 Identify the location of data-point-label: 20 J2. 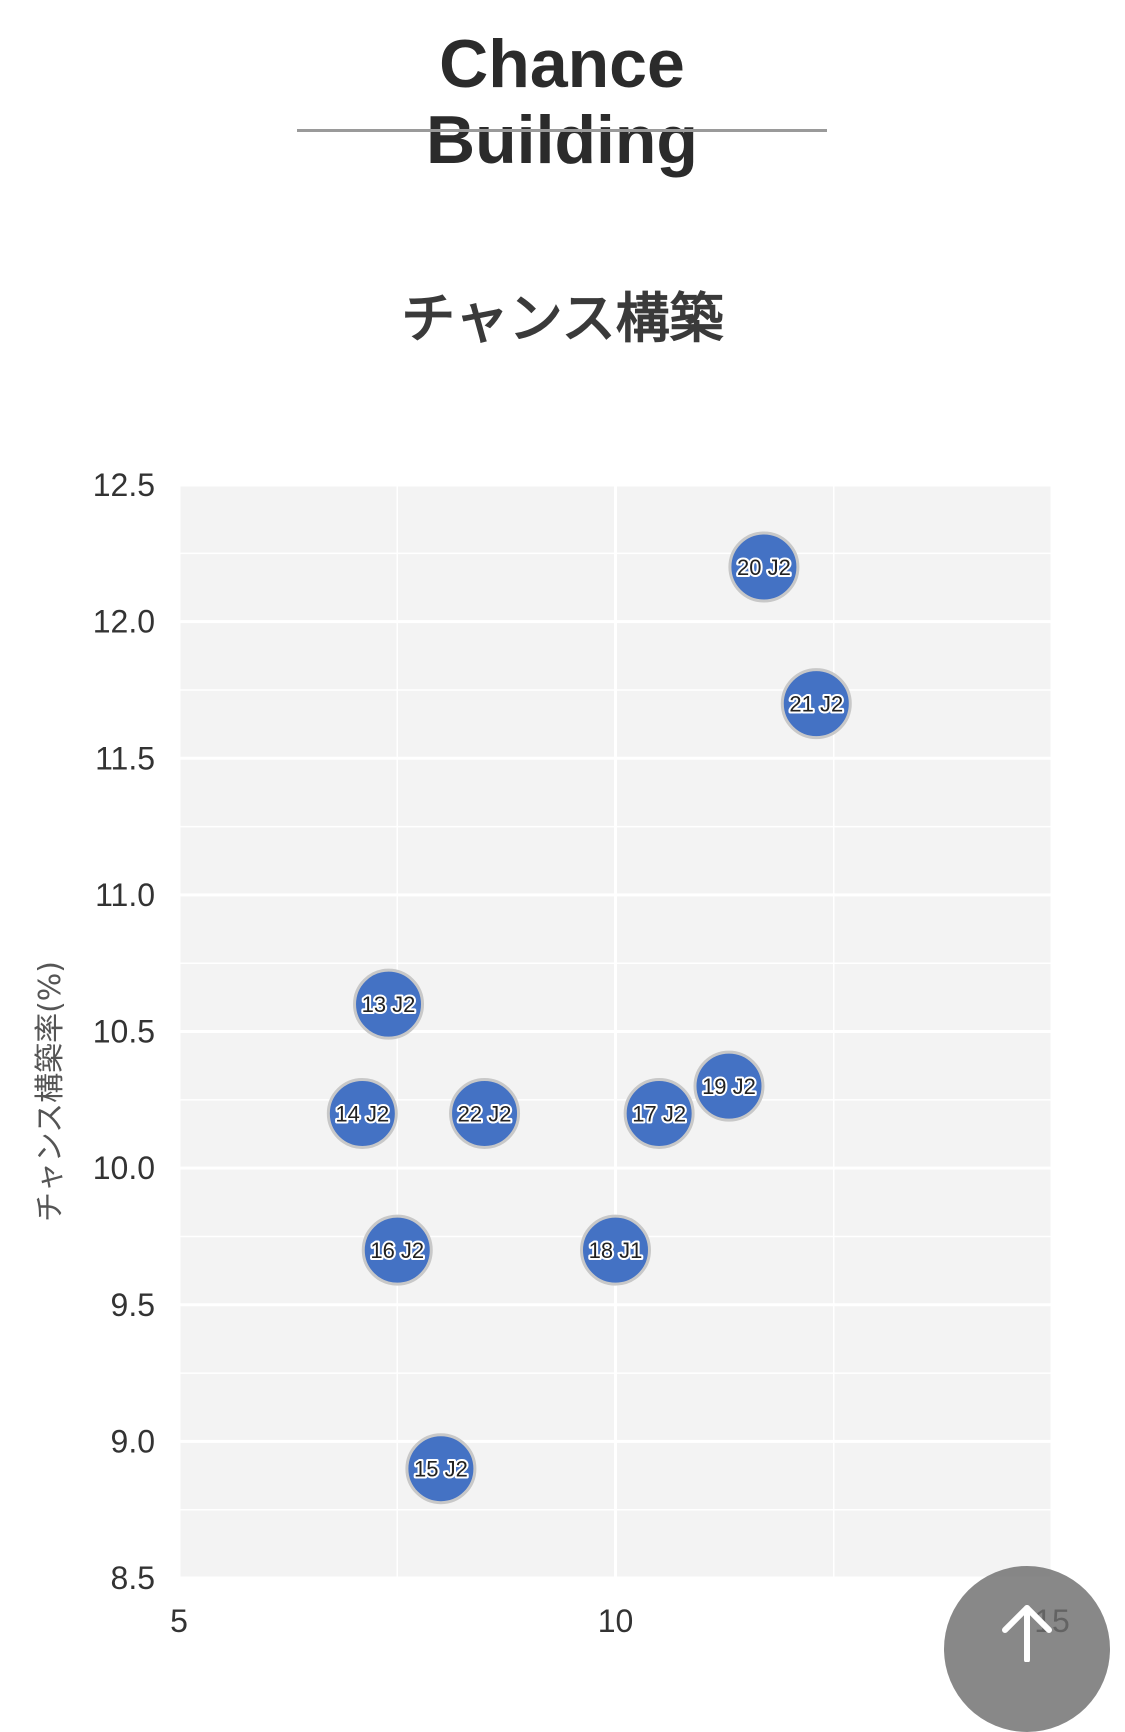
(764, 567).